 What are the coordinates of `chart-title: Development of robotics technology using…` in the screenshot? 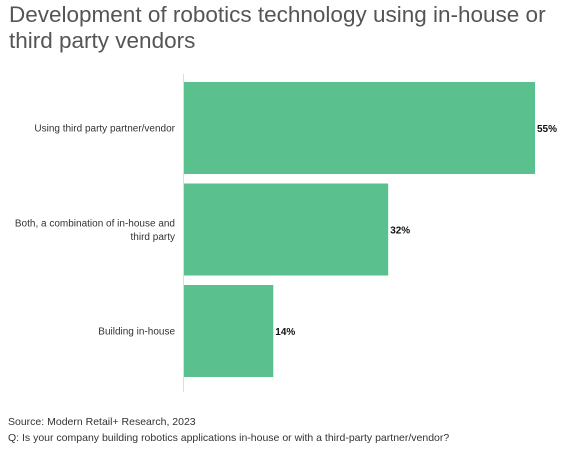 It's located at (277, 27).